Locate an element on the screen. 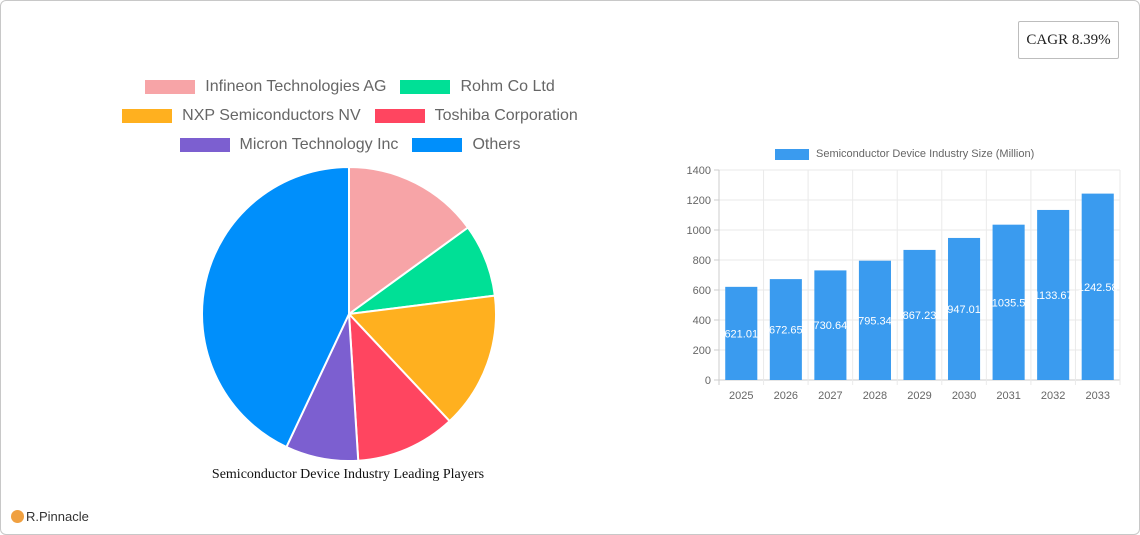  y-tick-label: 1400 is located at coordinates (699, 171).